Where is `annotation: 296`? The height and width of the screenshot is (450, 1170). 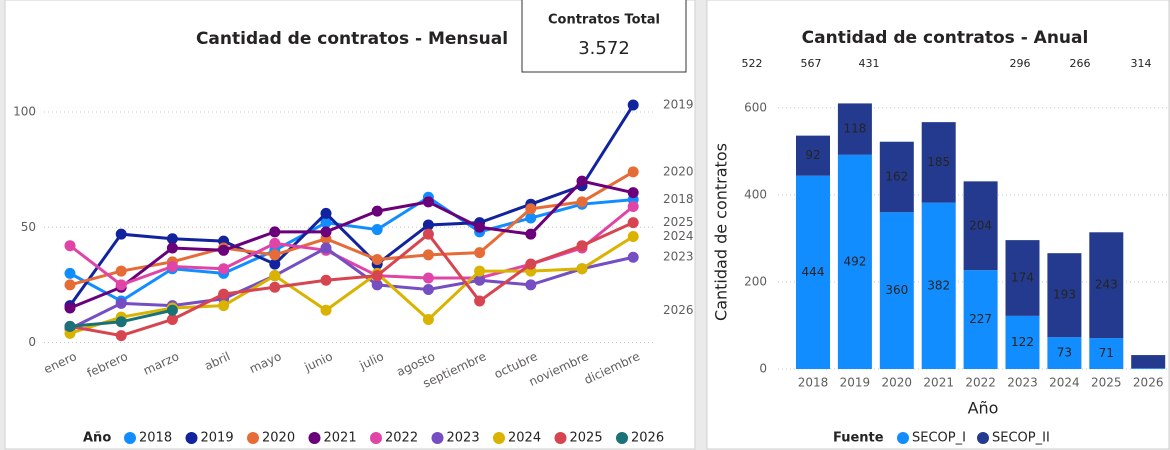
annotation: 296 is located at coordinates (1020, 63).